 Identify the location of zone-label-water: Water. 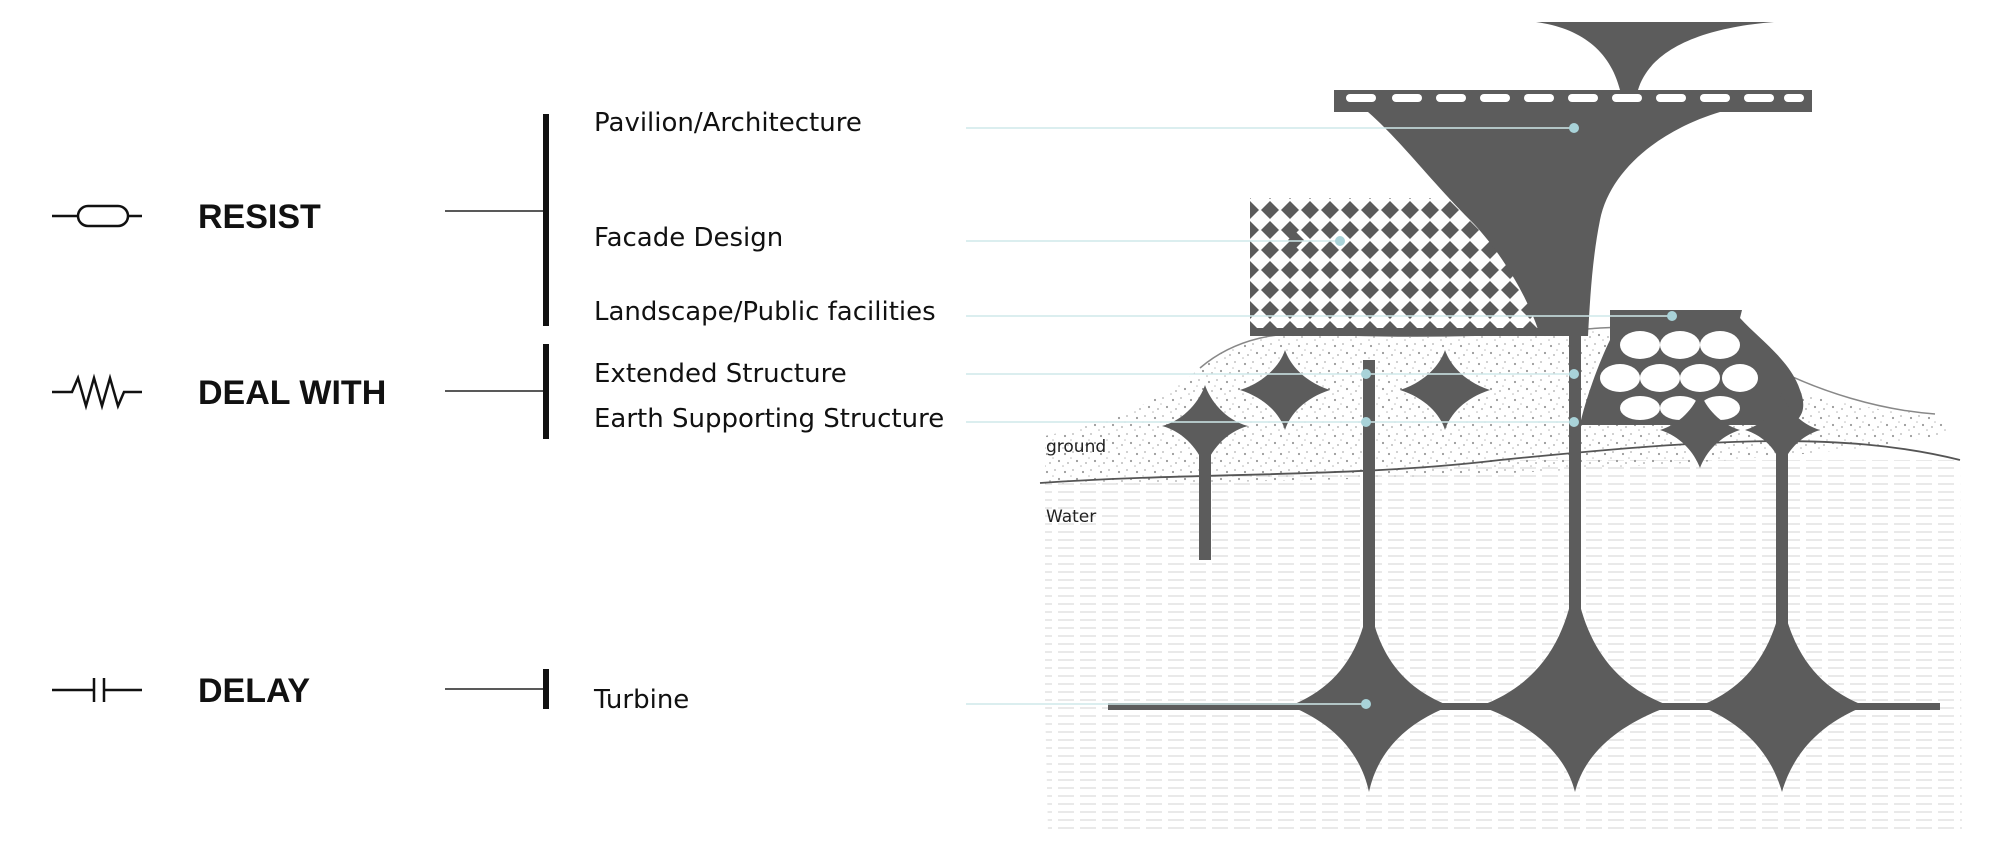
(1071, 517).